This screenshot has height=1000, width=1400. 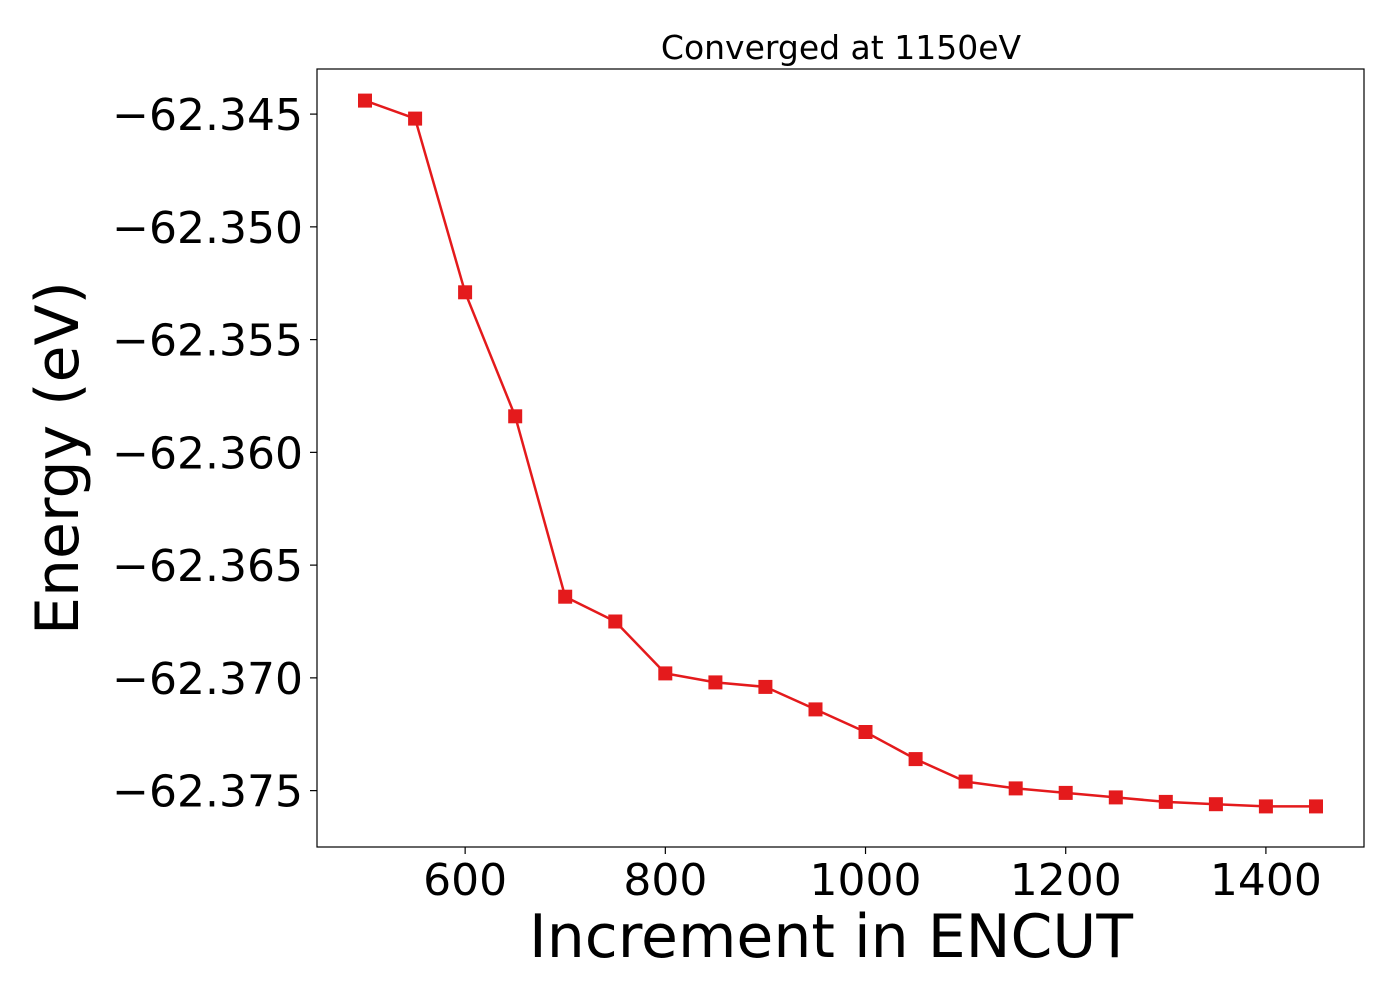 What do you see at coordinates (1066, 880) in the screenshot?
I see `x-tick-label: 1200` at bounding box center [1066, 880].